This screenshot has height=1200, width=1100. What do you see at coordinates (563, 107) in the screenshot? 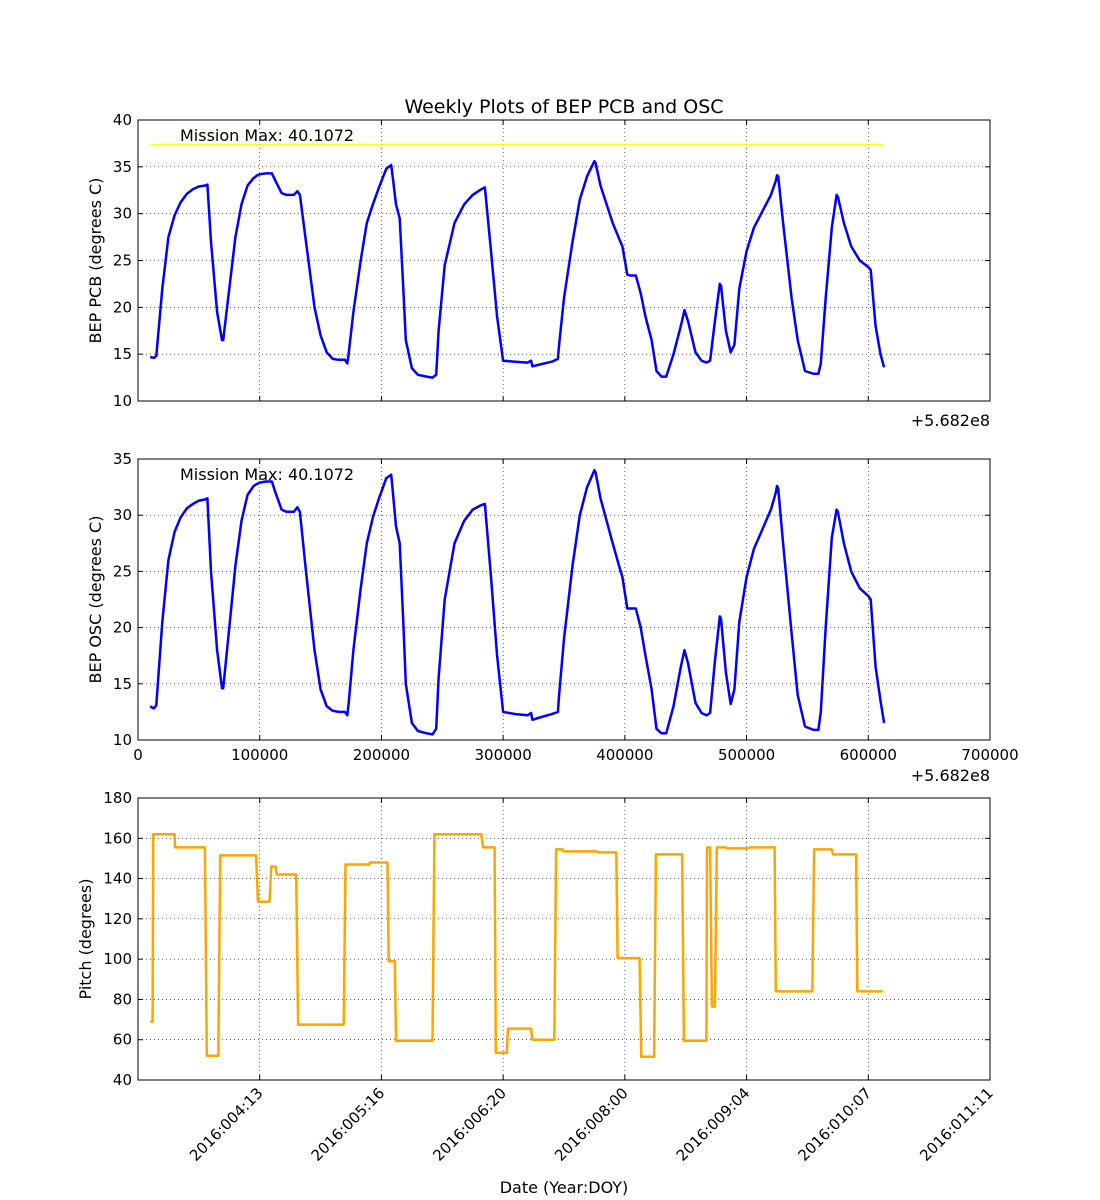
I see `chart-title: Weekly Plots of BEP PCB and OSC` at bounding box center [563, 107].